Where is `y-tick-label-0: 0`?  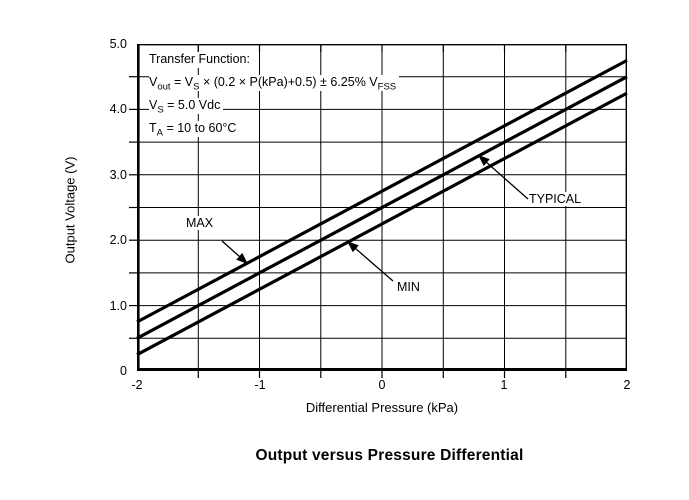
y-tick-label-0: 0 is located at coordinates (123, 371).